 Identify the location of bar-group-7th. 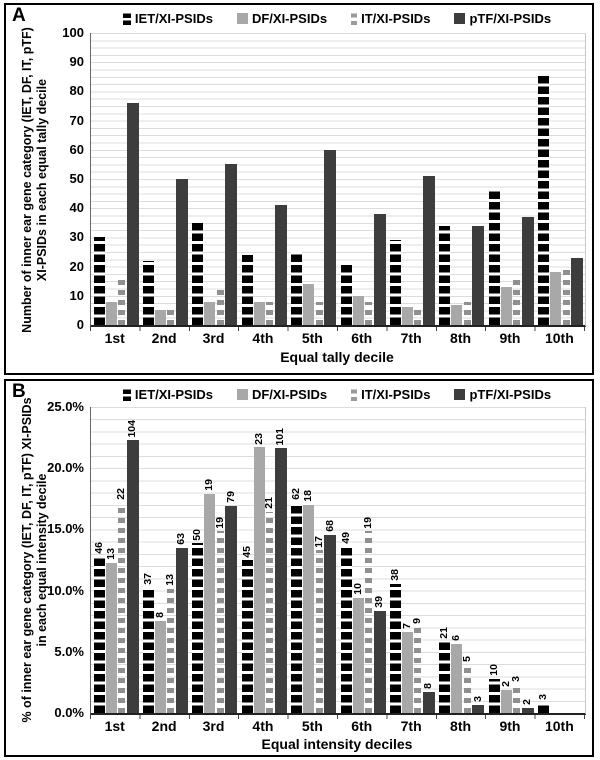
(411, 179).